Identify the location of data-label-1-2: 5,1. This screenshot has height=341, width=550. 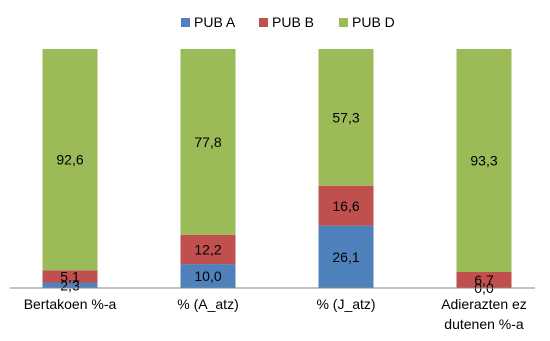
(70, 276).